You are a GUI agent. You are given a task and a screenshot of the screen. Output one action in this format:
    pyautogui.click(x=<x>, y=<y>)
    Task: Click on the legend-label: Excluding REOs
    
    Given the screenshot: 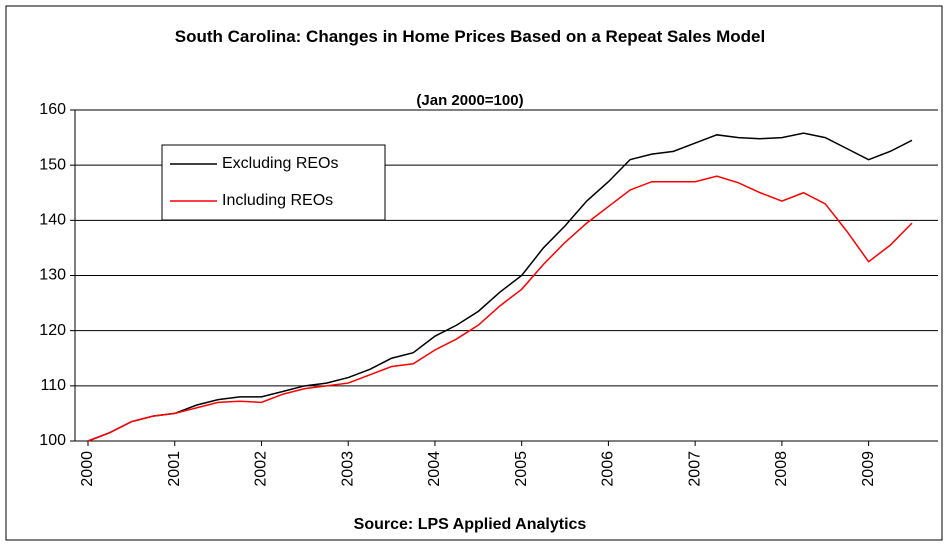 What is the action you would take?
    pyautogui.click(x=280, y=163)
    